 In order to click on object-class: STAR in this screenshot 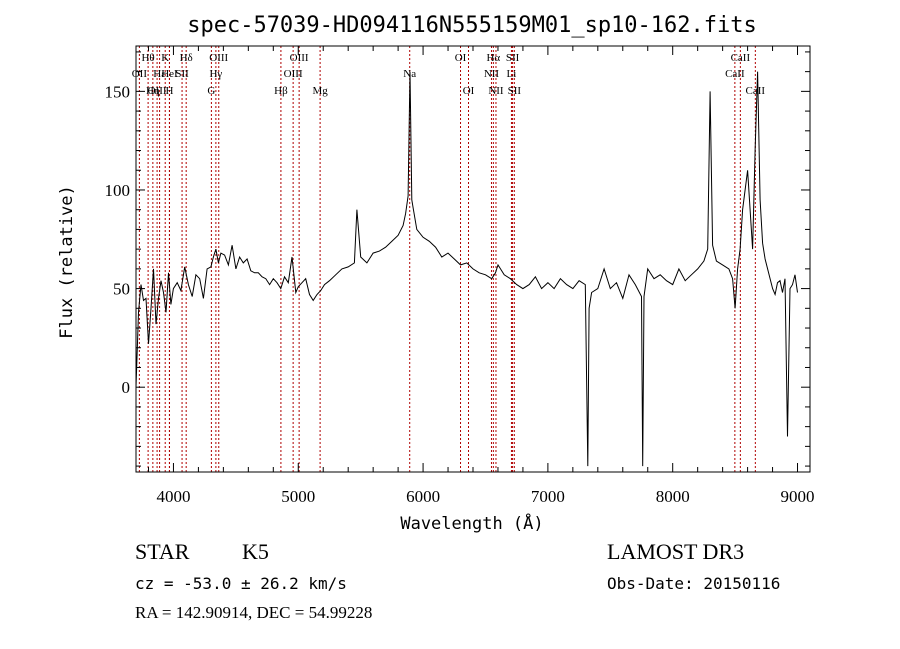, I will do `click(162, 551)`.